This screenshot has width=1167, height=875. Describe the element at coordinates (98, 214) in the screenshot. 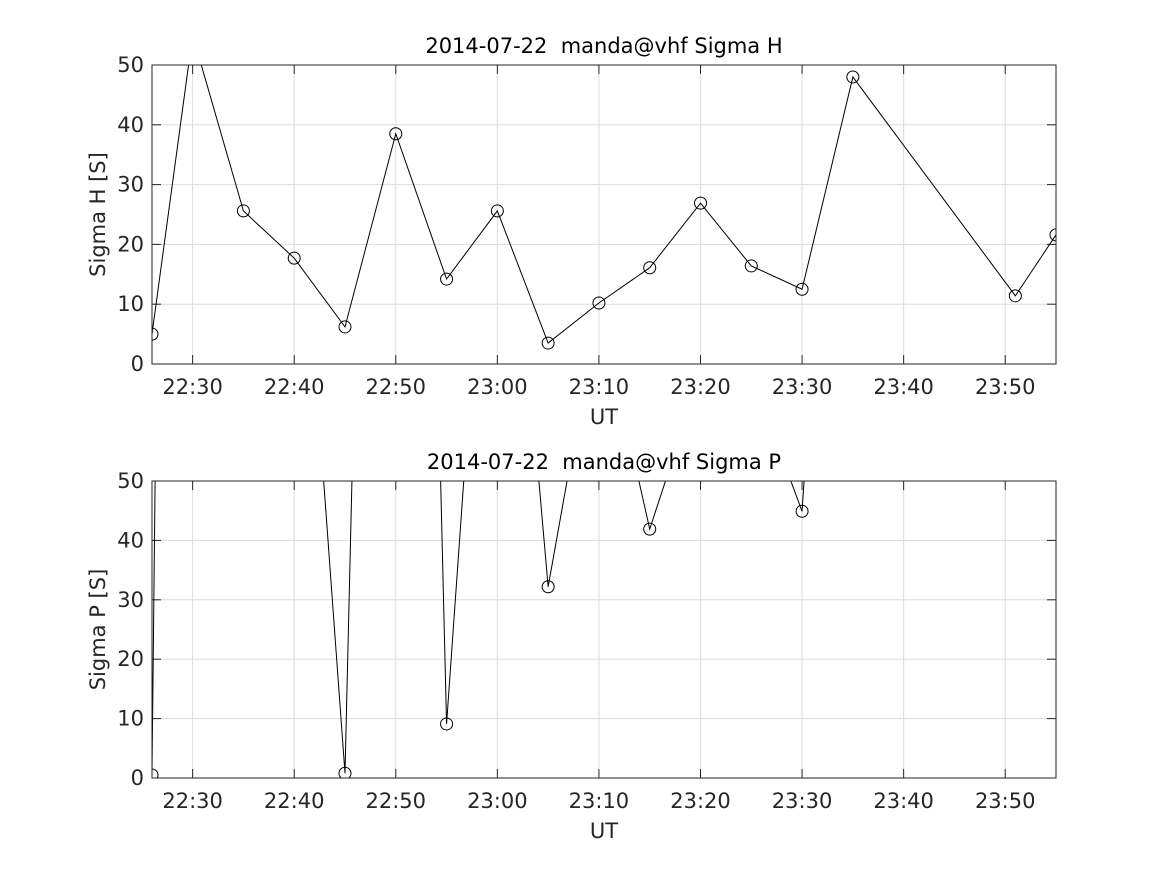

I see `y-axis-label: Sigma H [S]` at that location.